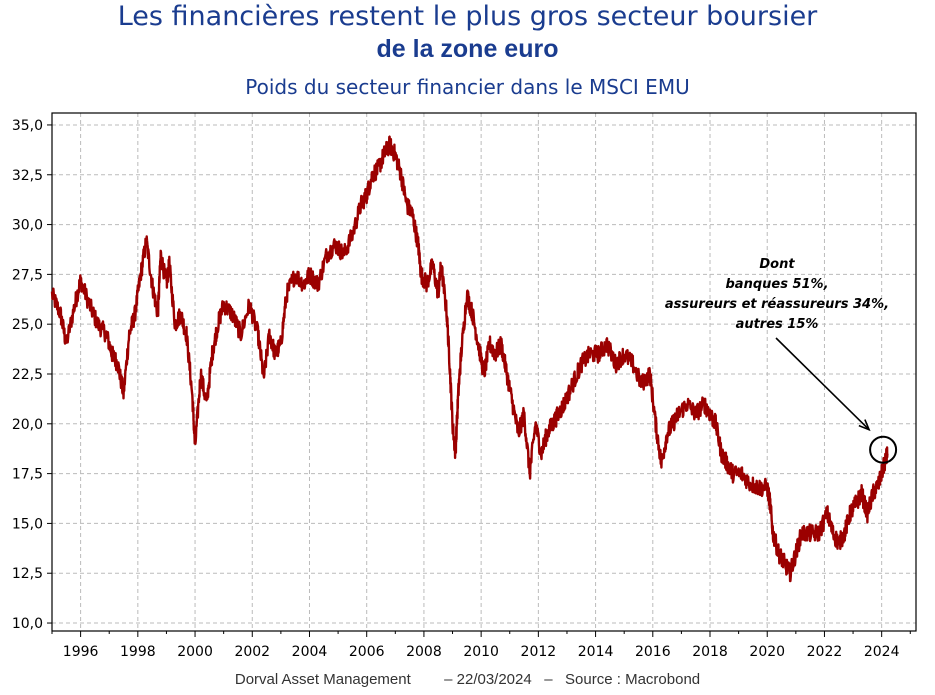  What do you see at coordinates (777, 324) in the screenshot?
I see `annotation-line: autres 15%` at bounding box center [777, 324].